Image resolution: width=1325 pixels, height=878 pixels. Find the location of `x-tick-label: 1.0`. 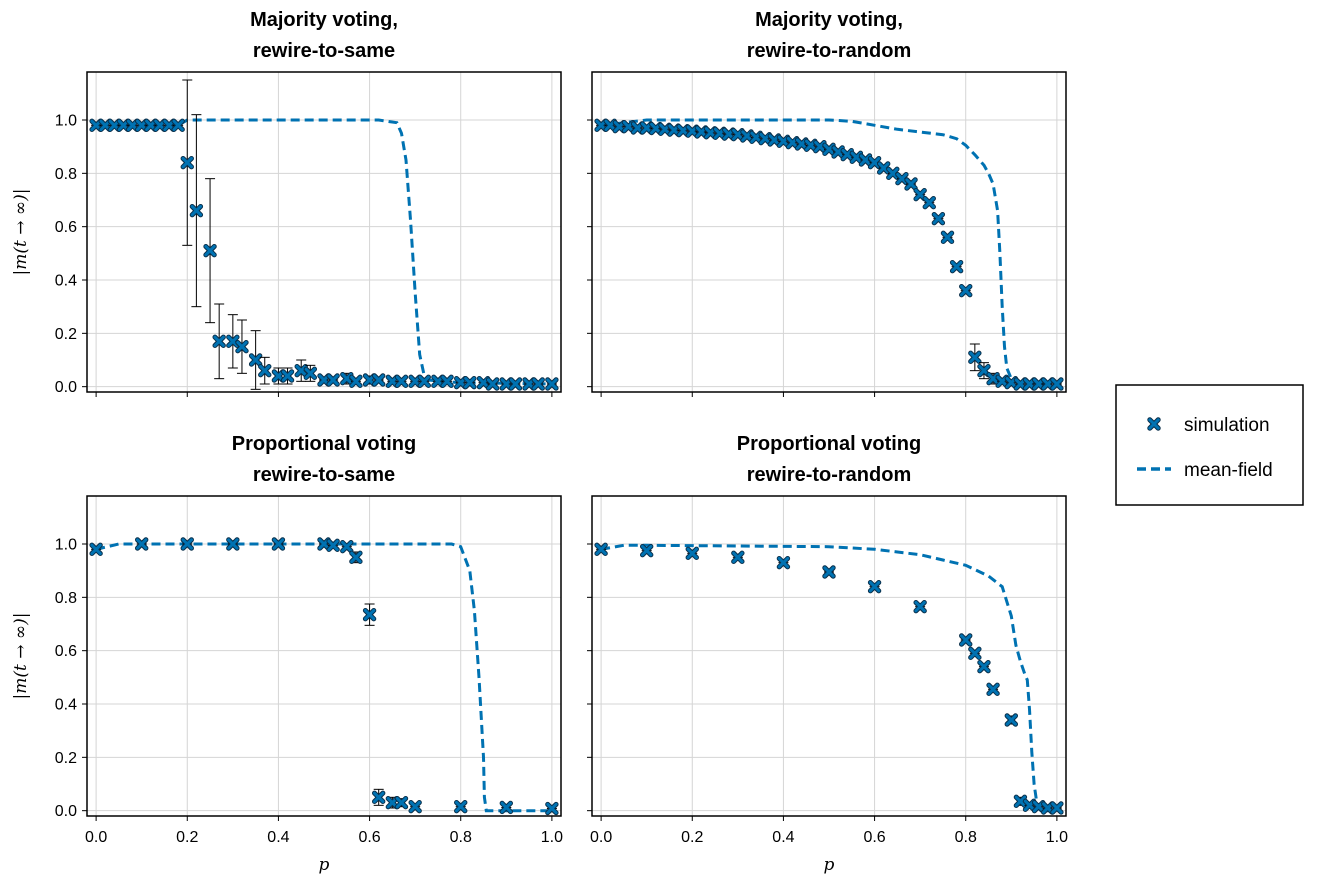

x-tick-label: 1.0 is located at coordinates (552, 837).